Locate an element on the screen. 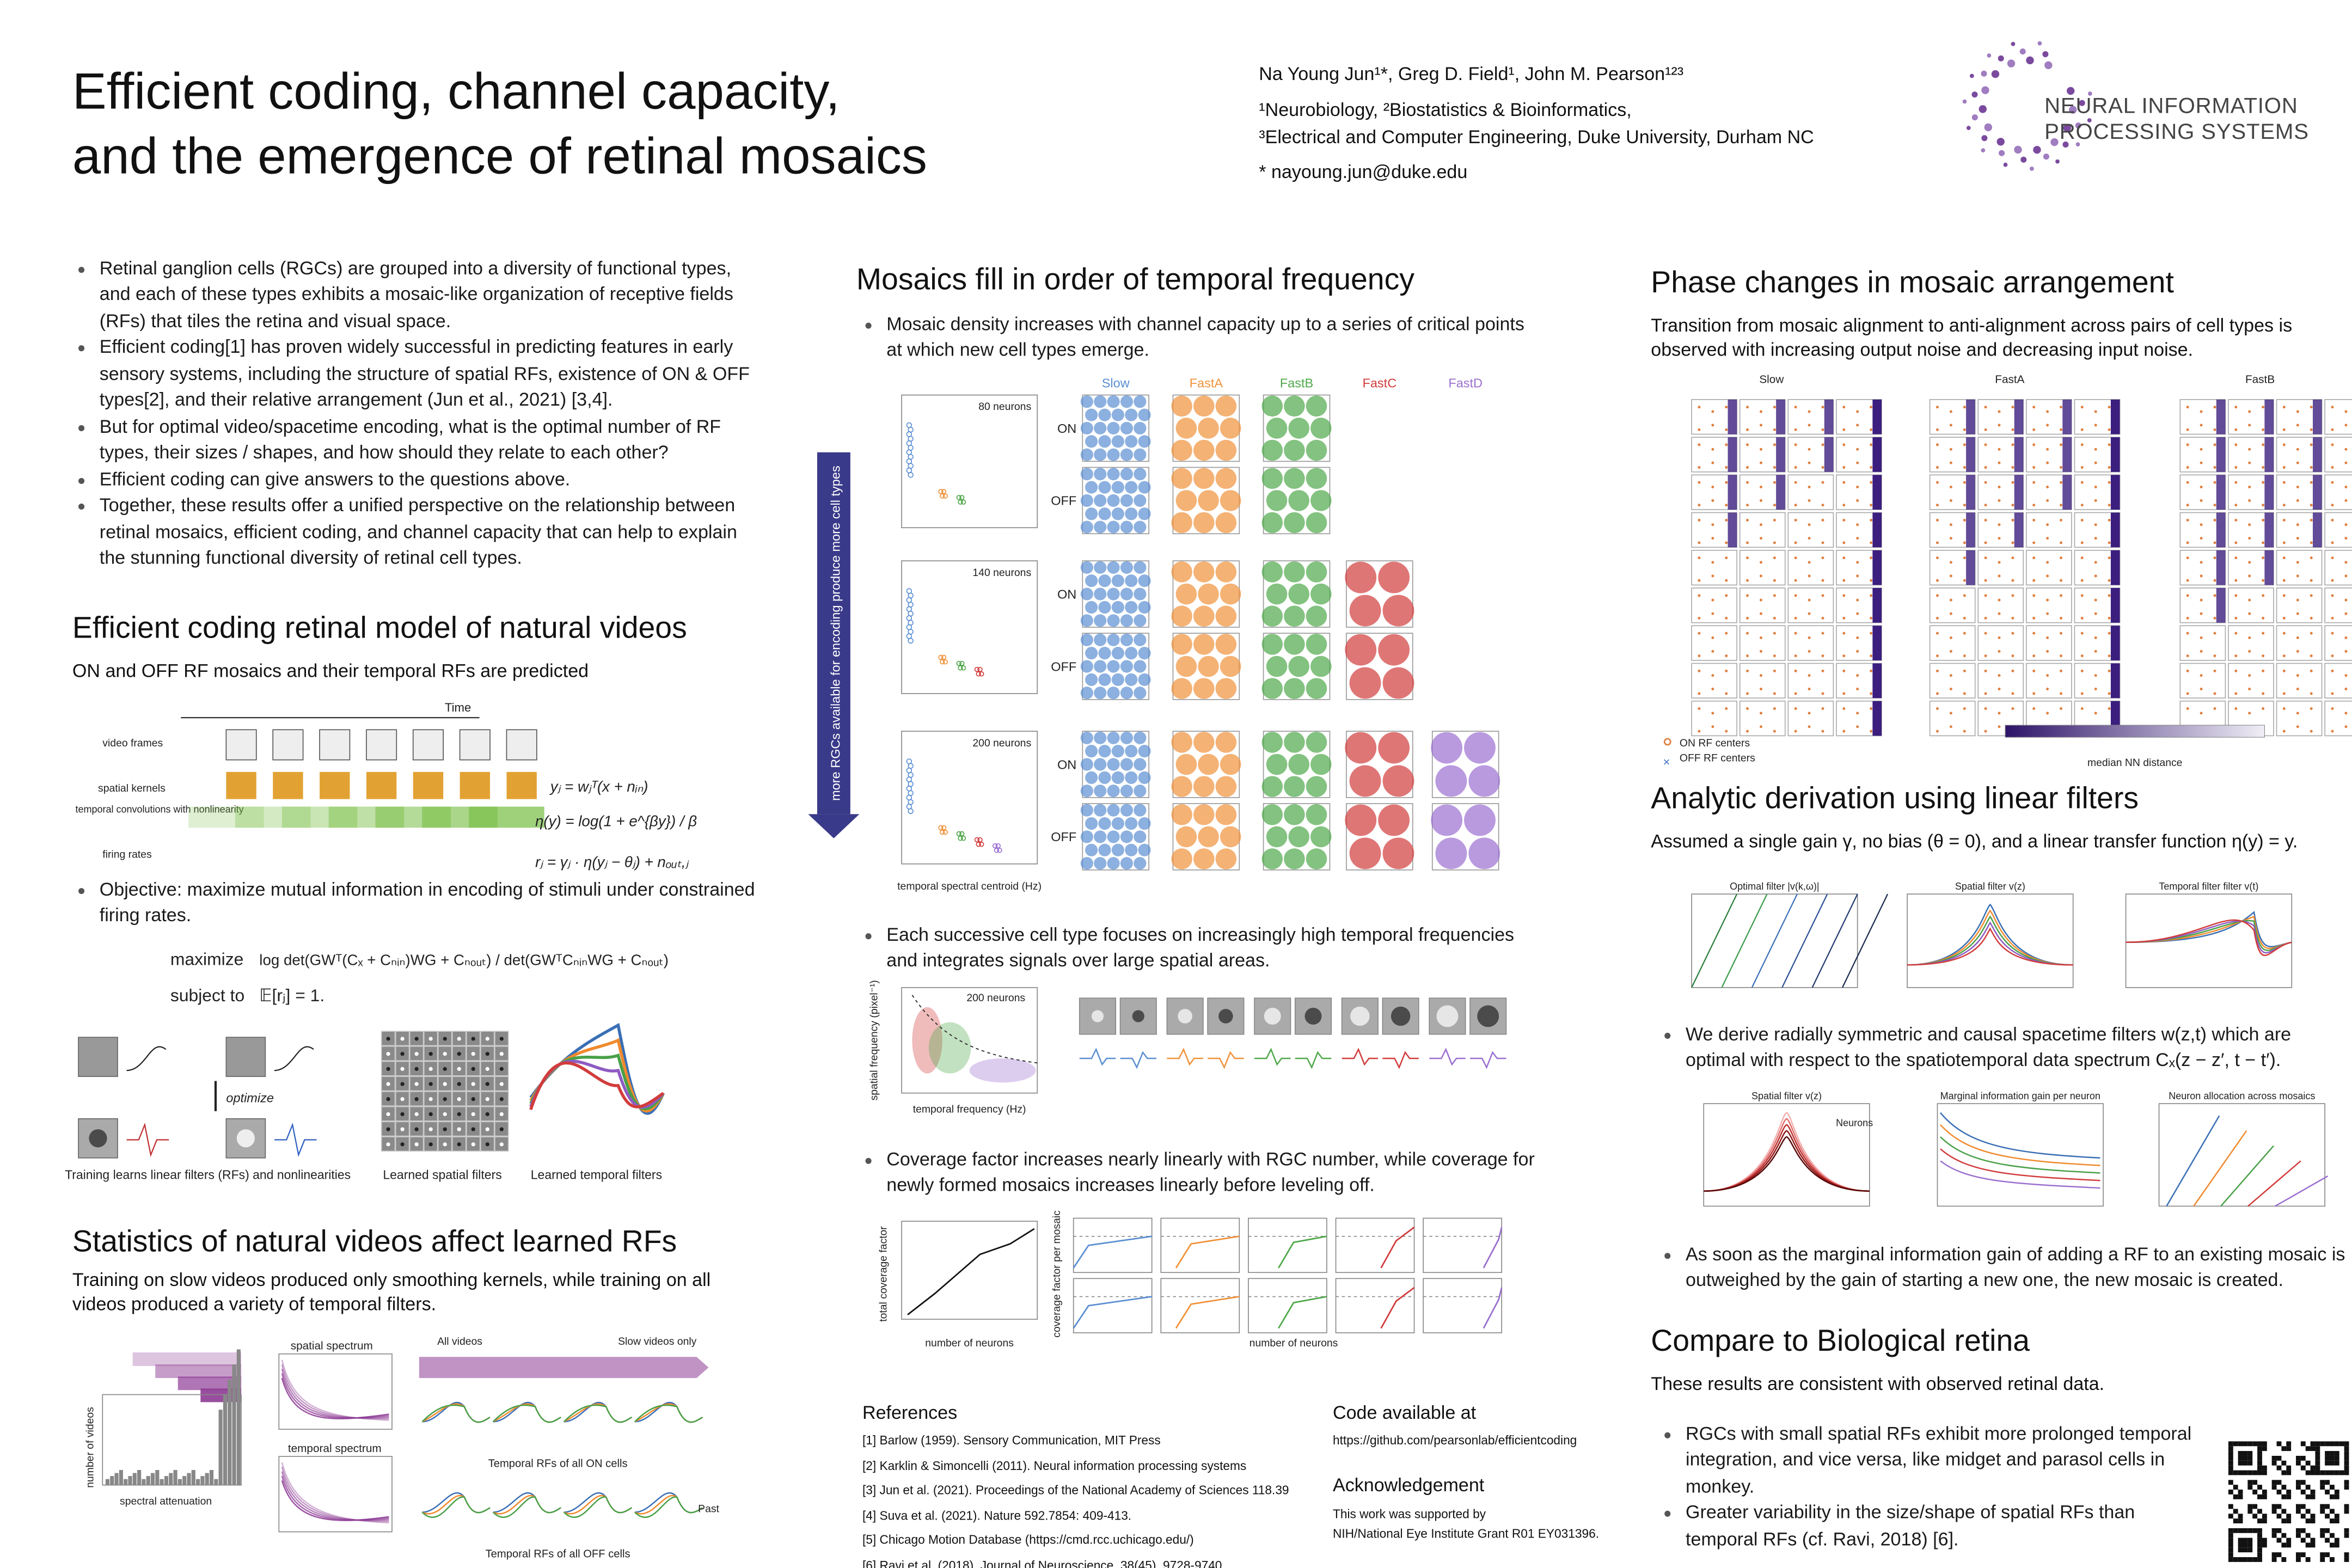 The image size is (2352, 1568). figure-label: 80 neurons is located at coordinates (1004, 407).